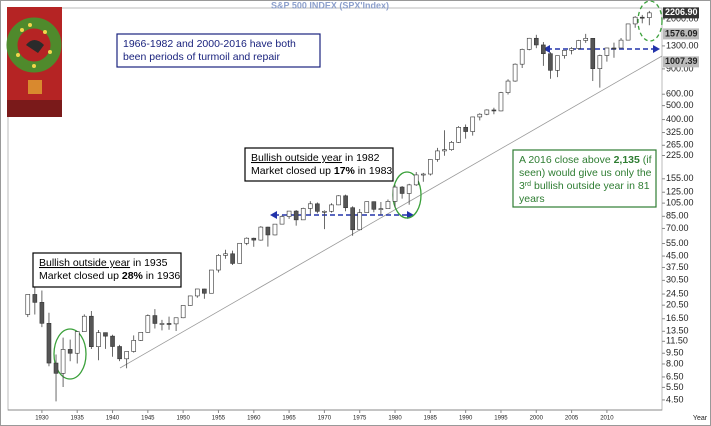 This screenshot has width=711, height=426. Describe the element at coordinates (219, 419) in the screenshot. I see `x-tick-label: 1955` at that location.